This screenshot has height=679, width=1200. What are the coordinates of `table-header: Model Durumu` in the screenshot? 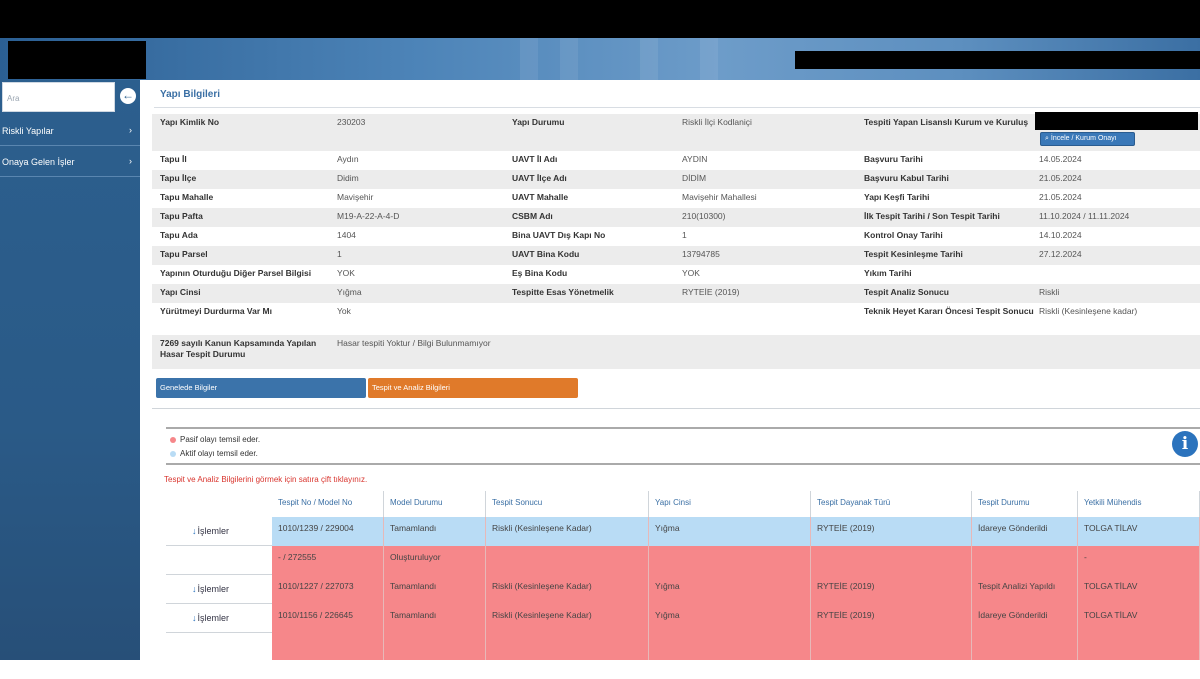 It's located at (435, 504).